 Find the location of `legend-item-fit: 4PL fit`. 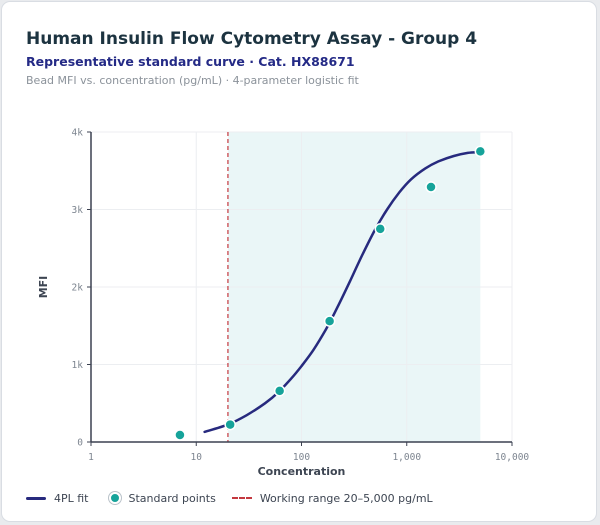

legend-item-fit: 4PL fit is located at coordinates (57, 498).